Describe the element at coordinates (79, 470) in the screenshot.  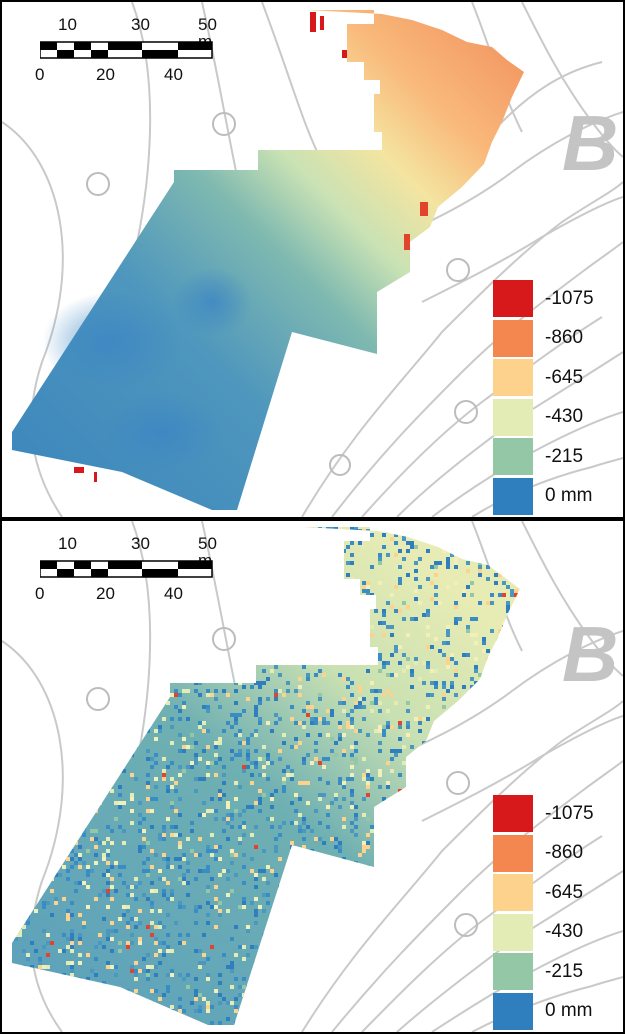
I see `red-speck` at that location.